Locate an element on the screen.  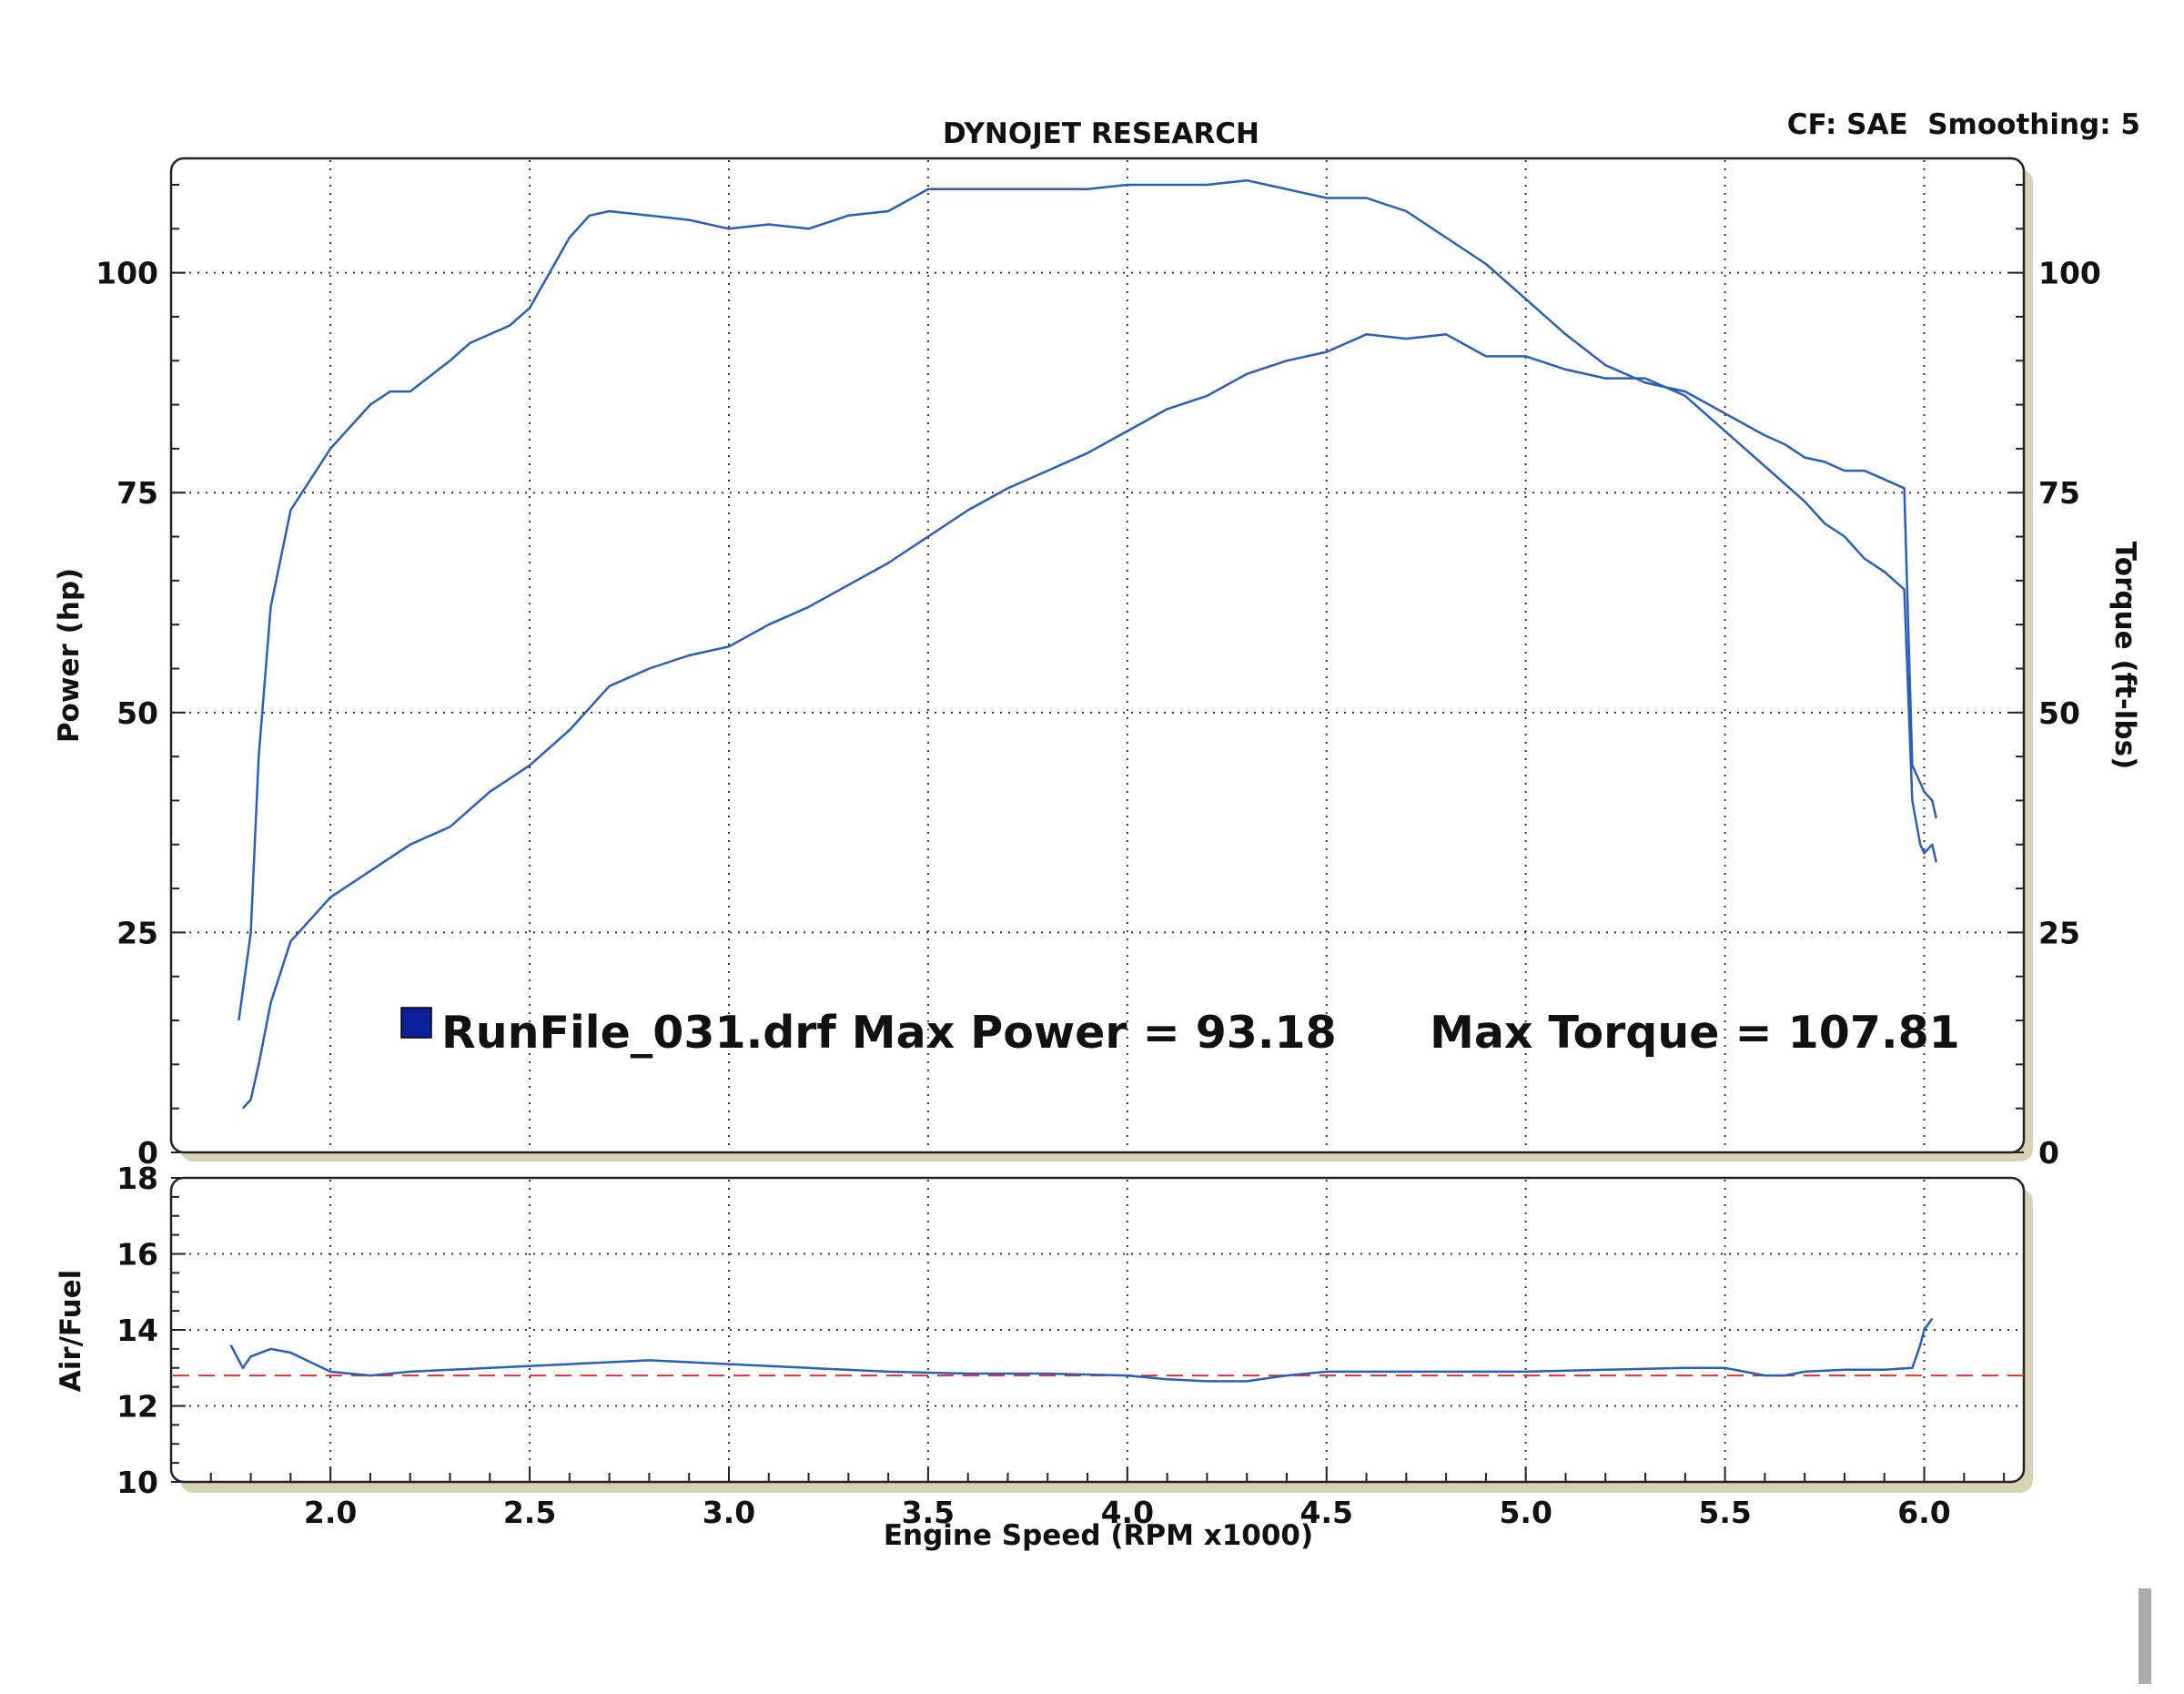
x-axis-label: Engine Speed (RPM x1000) is located at coordinates (1099, 1535).